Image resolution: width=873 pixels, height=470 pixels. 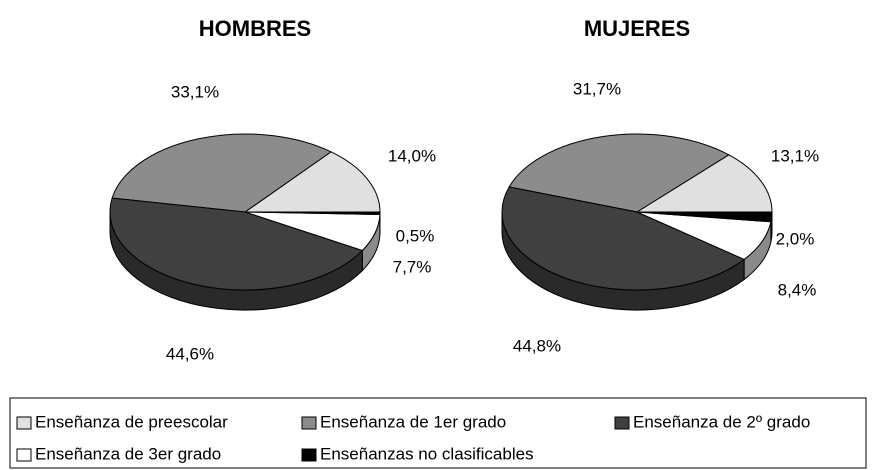 I want to click on legend-label: Enseñanza de 1er grado, so click(x=413, y=421).